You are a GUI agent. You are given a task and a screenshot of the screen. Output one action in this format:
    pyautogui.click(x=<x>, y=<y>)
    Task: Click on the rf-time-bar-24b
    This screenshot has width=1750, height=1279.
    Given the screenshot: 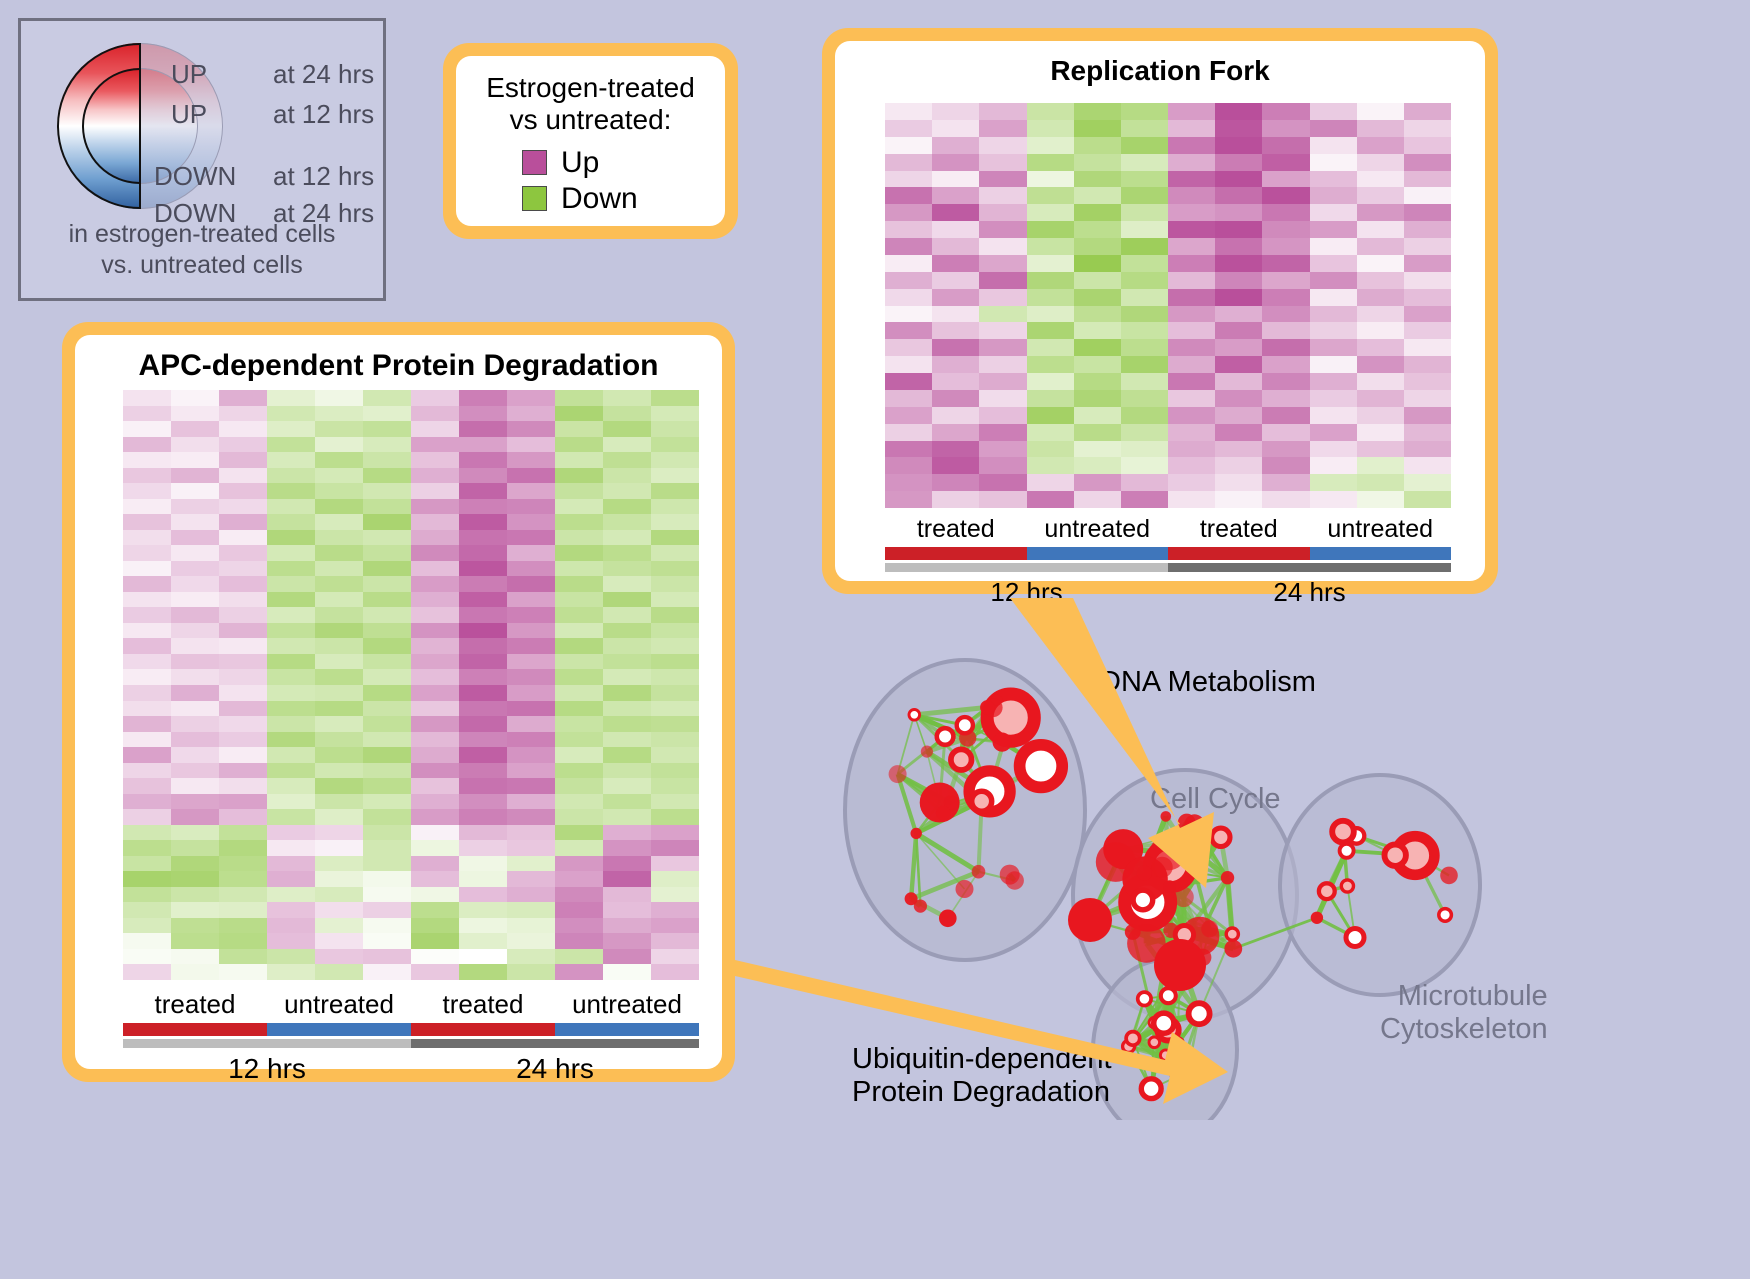 What is the action you would take?
    pyautogui.click(x=1380, y=567)
    